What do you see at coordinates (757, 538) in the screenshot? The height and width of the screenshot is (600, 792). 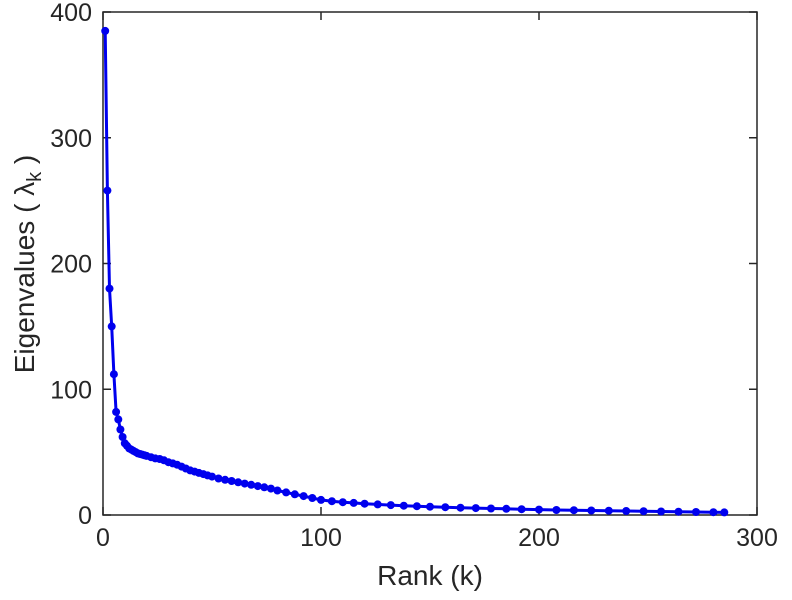 I see `x-tick-label: 300` at bounding box center [757, 538].